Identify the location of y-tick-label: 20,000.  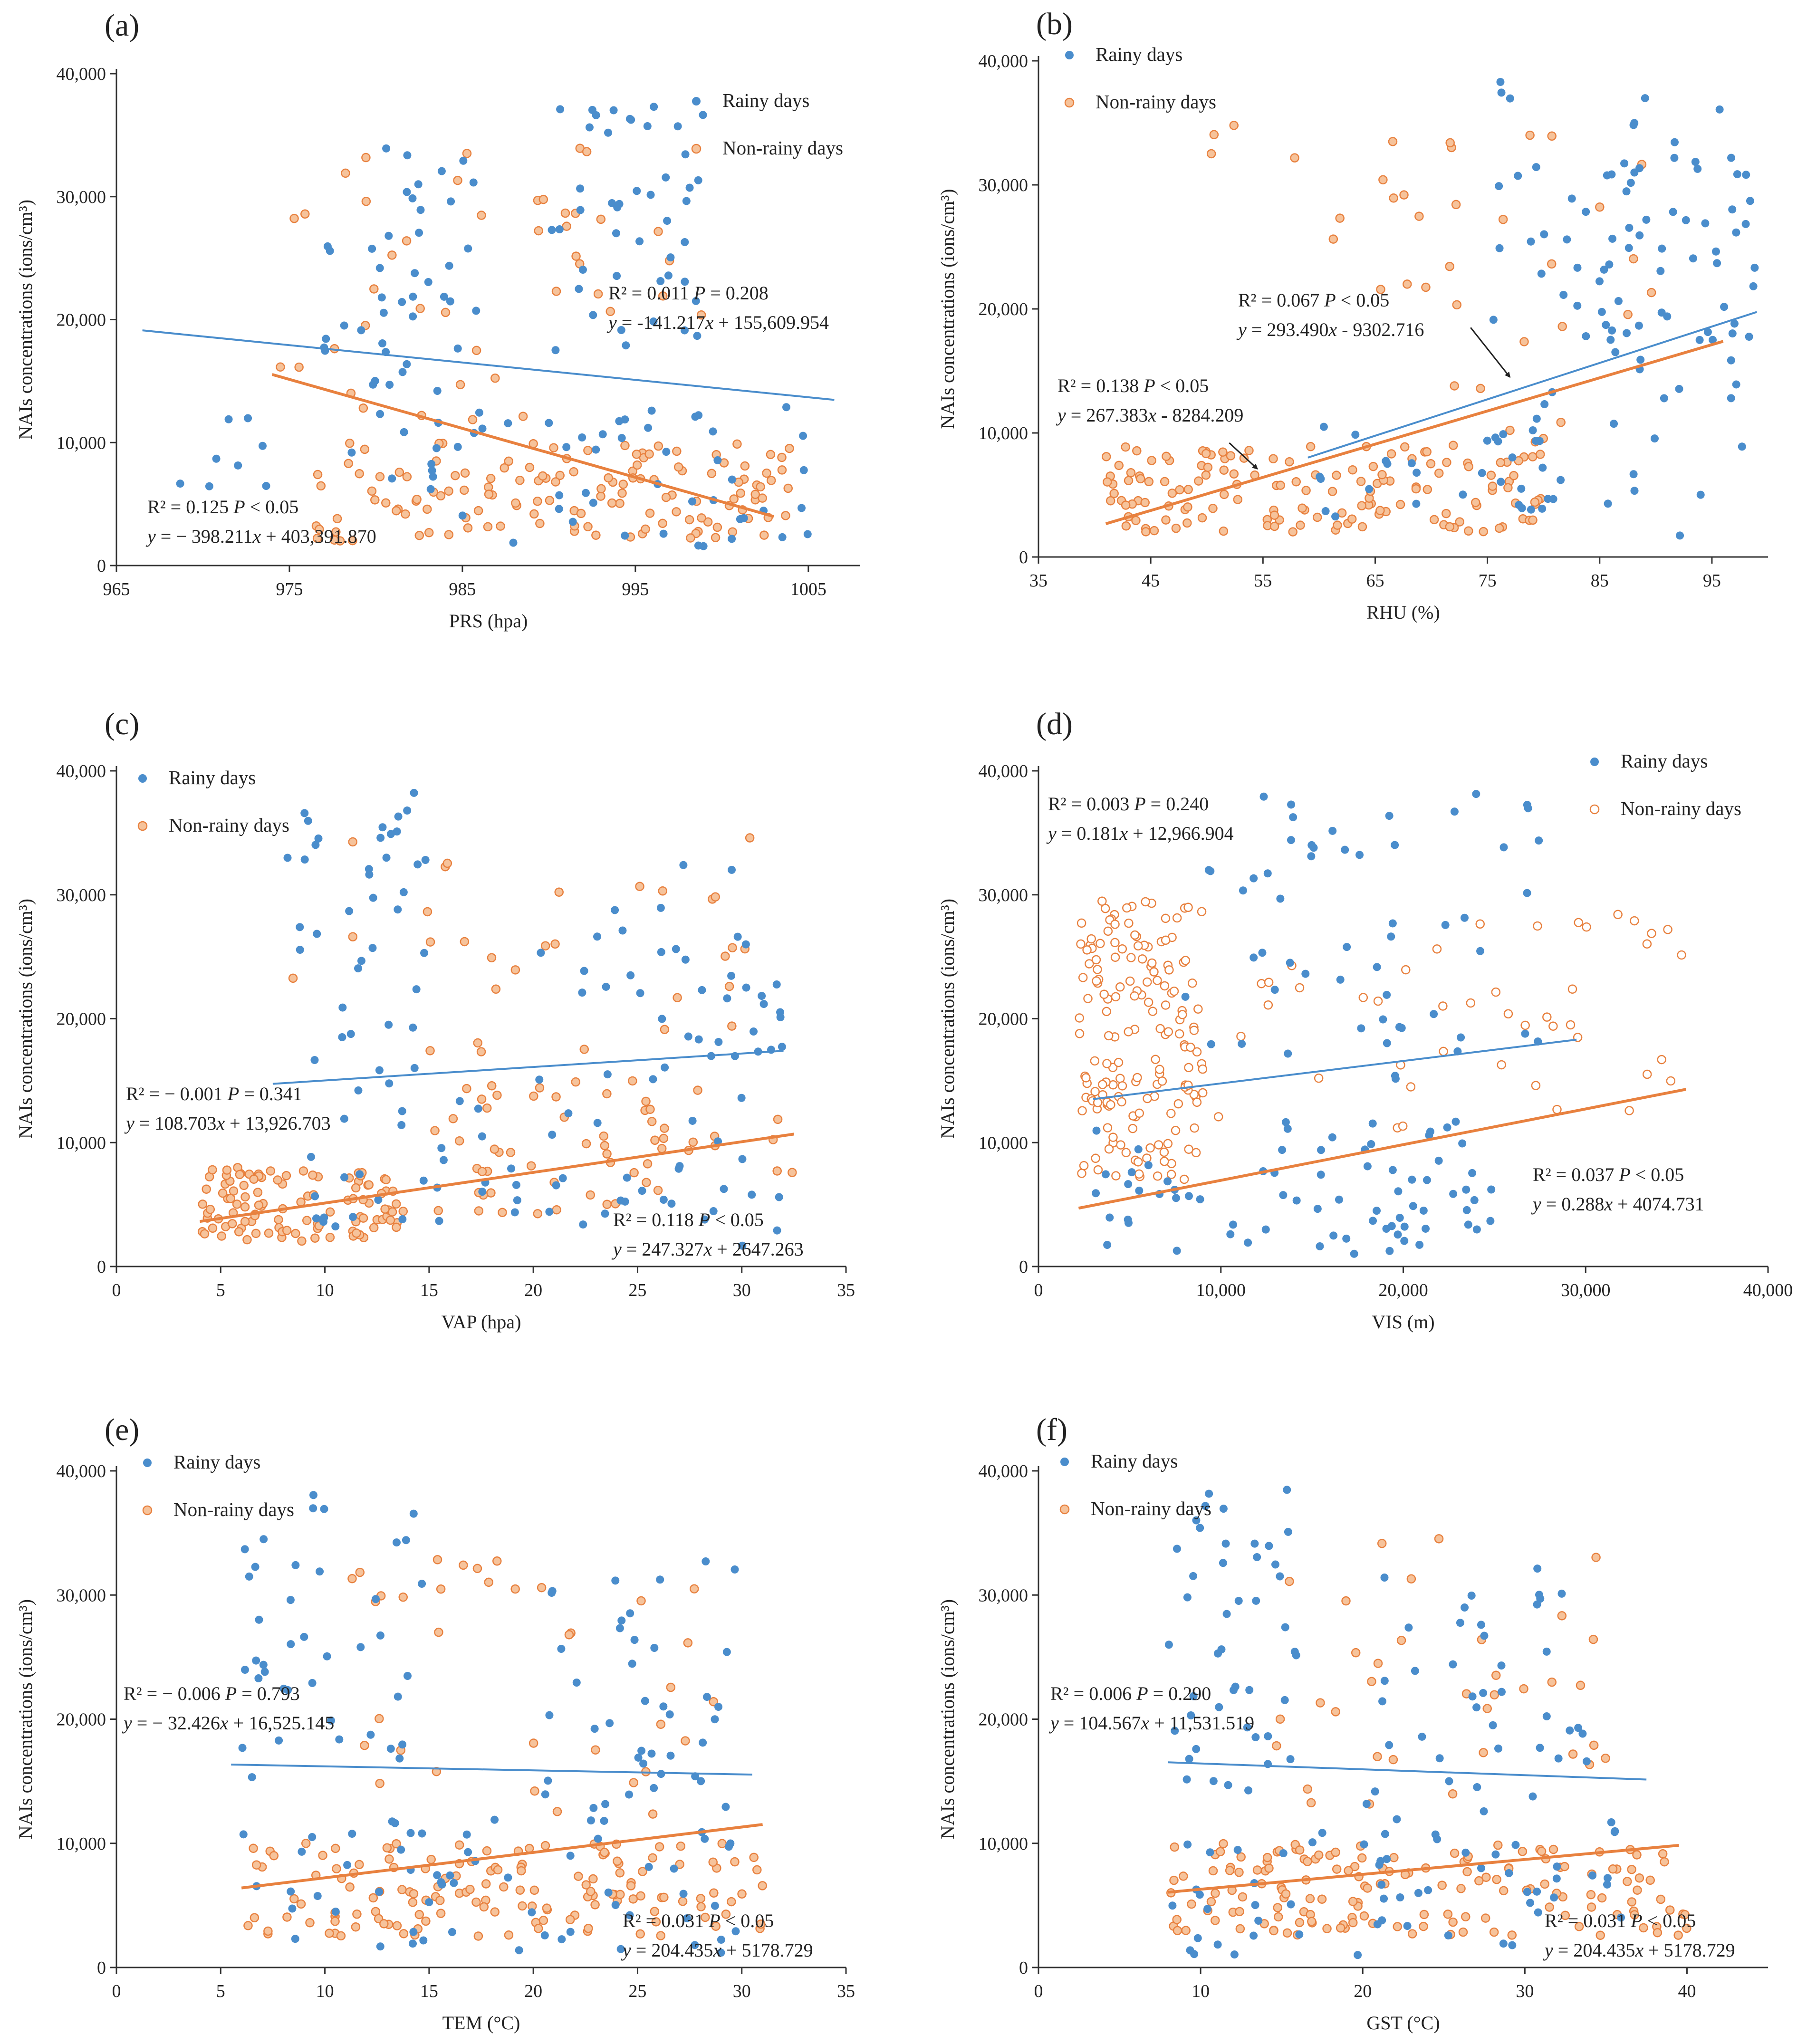
(81, 1019).